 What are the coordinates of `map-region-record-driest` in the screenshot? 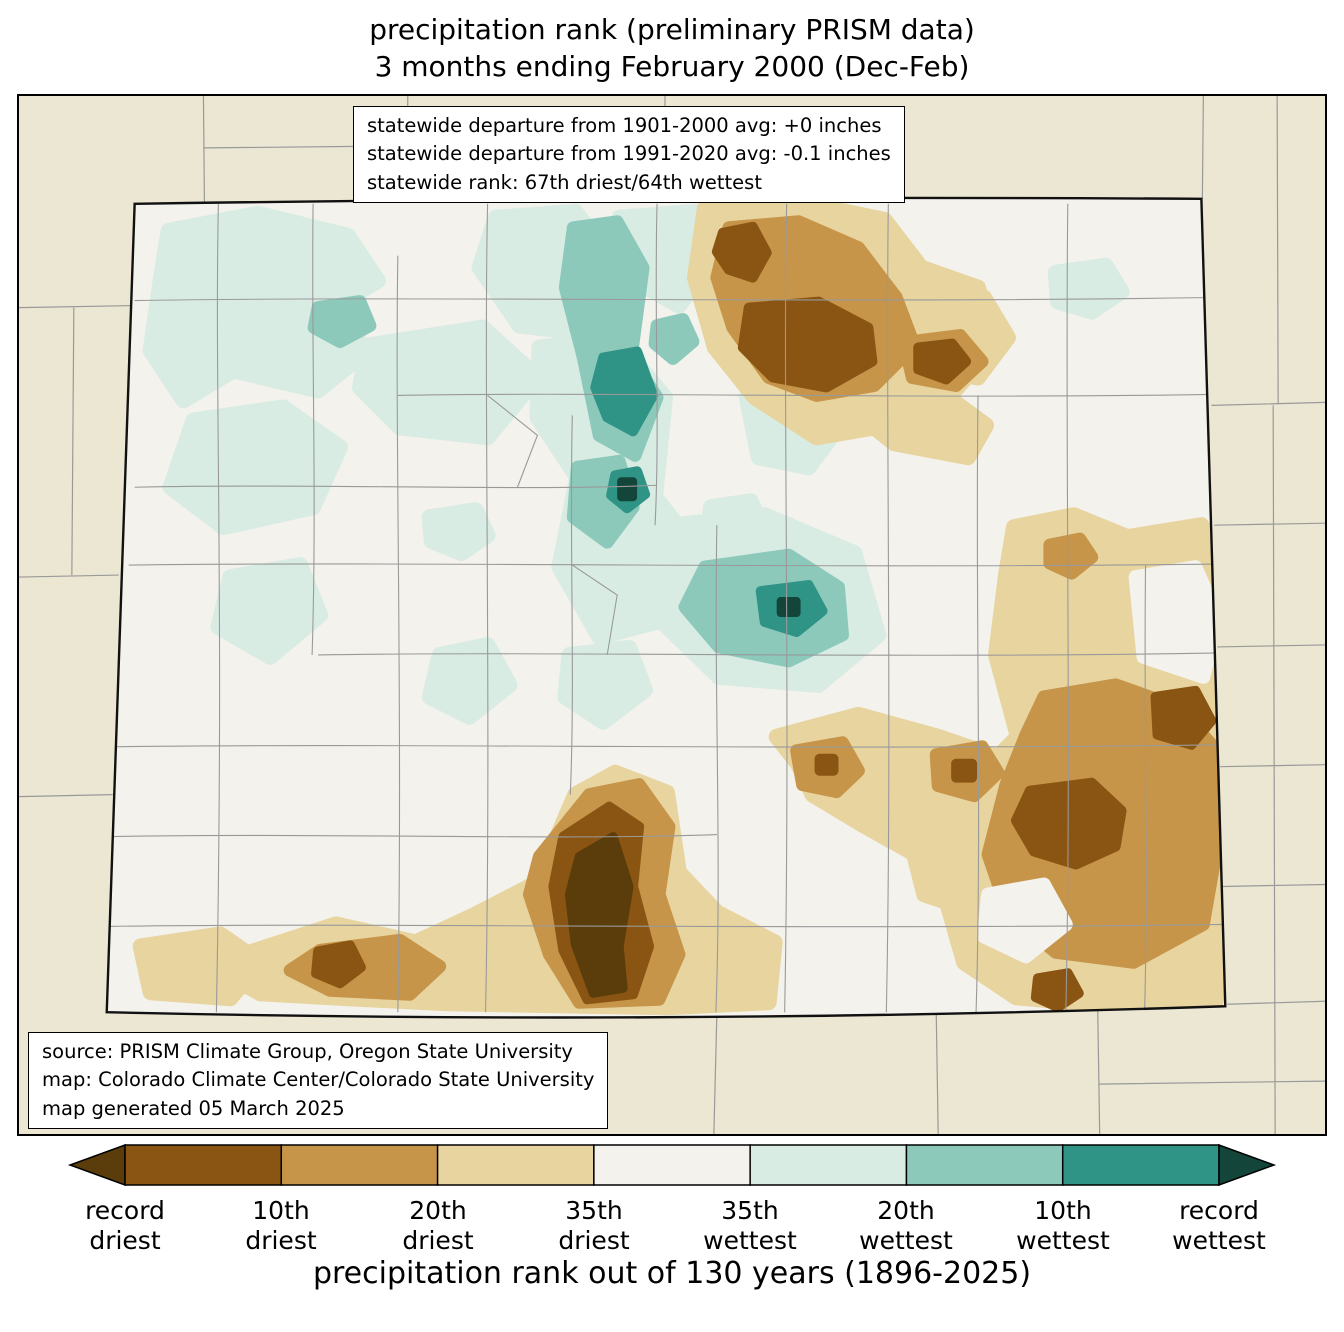 It's located at (599, 914).